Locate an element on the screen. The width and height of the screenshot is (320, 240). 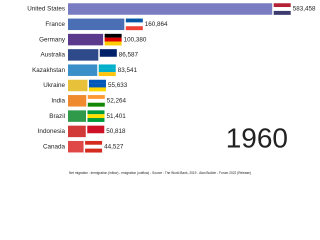
value-label: 83,541 is located at coordinates (128, 70).